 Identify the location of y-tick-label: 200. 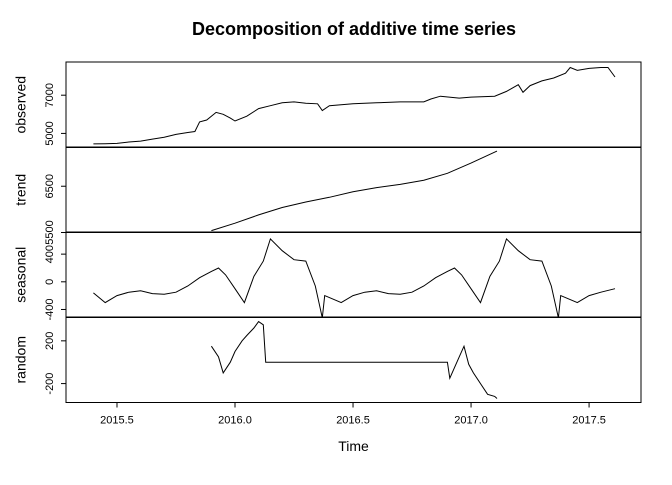
(50, 341).